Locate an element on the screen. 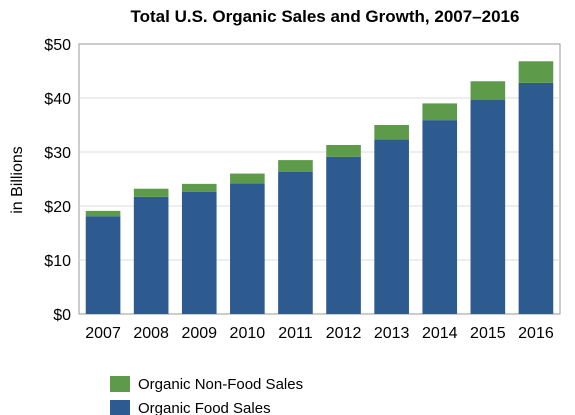 The height and width of the screenshot is (415, 575). x-tick-label: 2014 is located at coordinates (440, 333).